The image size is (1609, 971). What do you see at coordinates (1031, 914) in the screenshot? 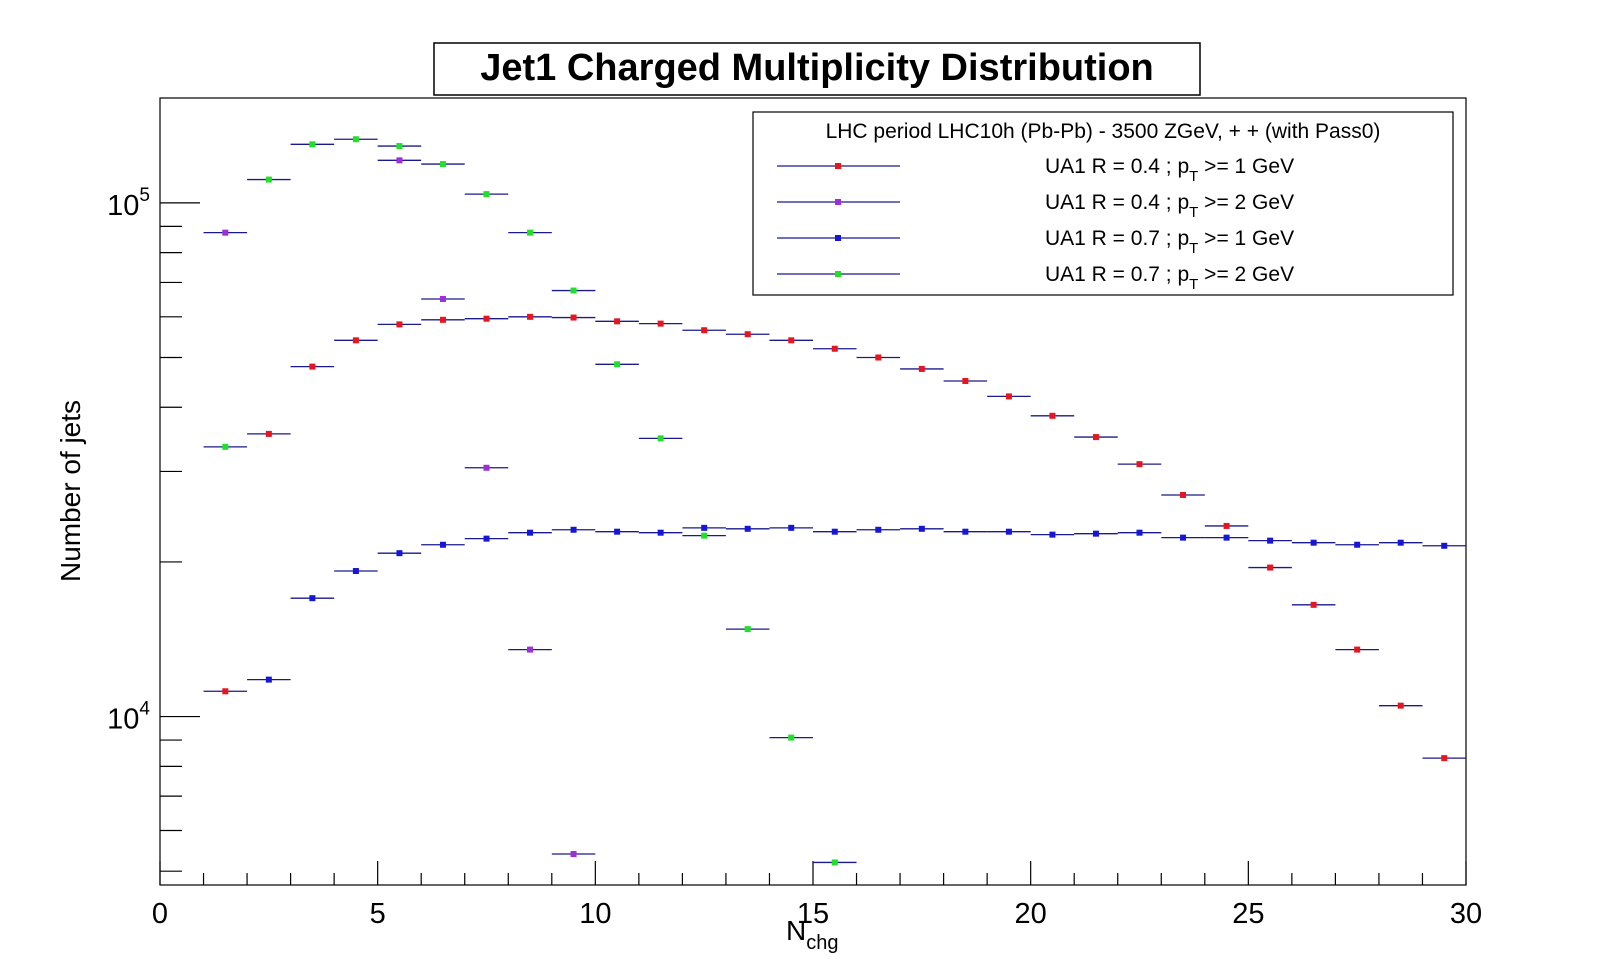
I see `x-tick-label: 20` at bounding box center [1031, 914].